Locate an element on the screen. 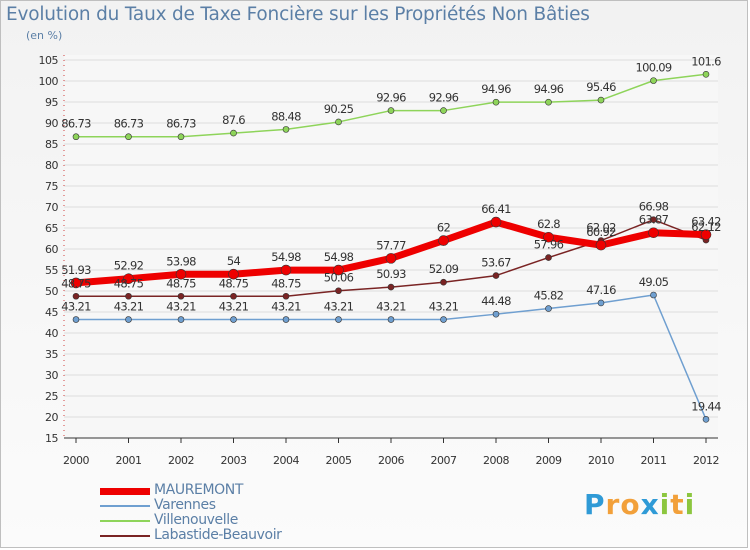 Image resolution: width=750 pixels, height=550 pixels. data-label: 53.98 is located at coordinates (181, 261).